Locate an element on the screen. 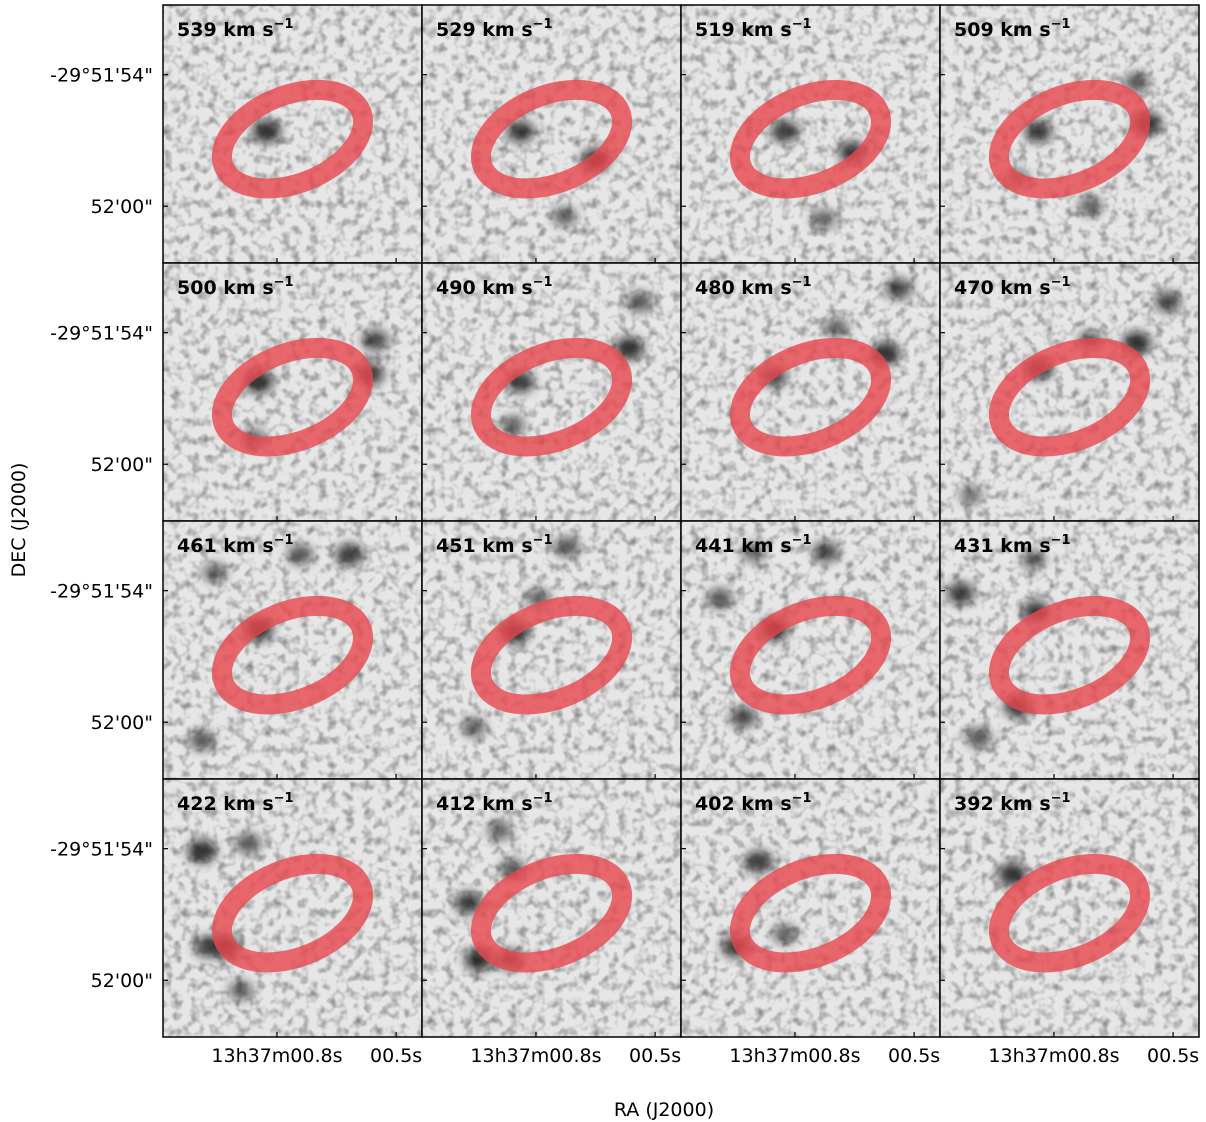 The height and width of the screenshot is (1122, 1206). velocity-label: 441 km s−1 is located at coordinates (753, 545).